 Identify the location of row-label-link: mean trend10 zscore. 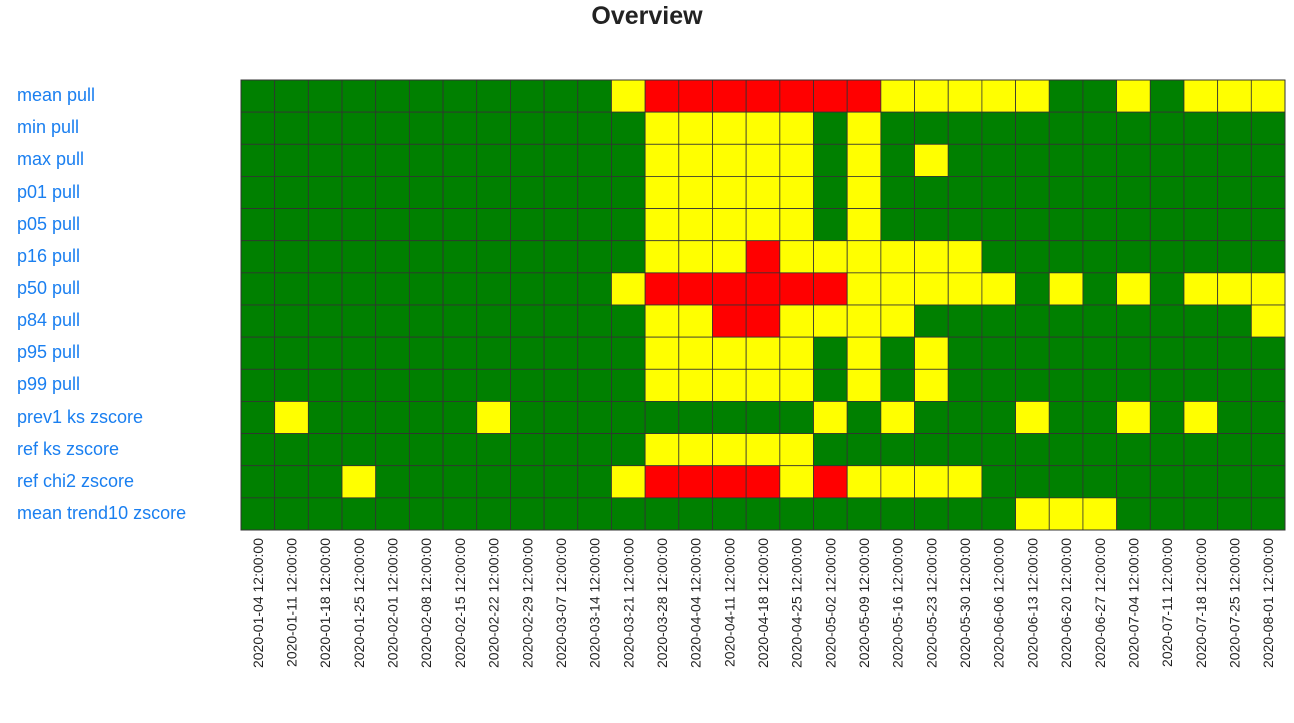
(102, 512).